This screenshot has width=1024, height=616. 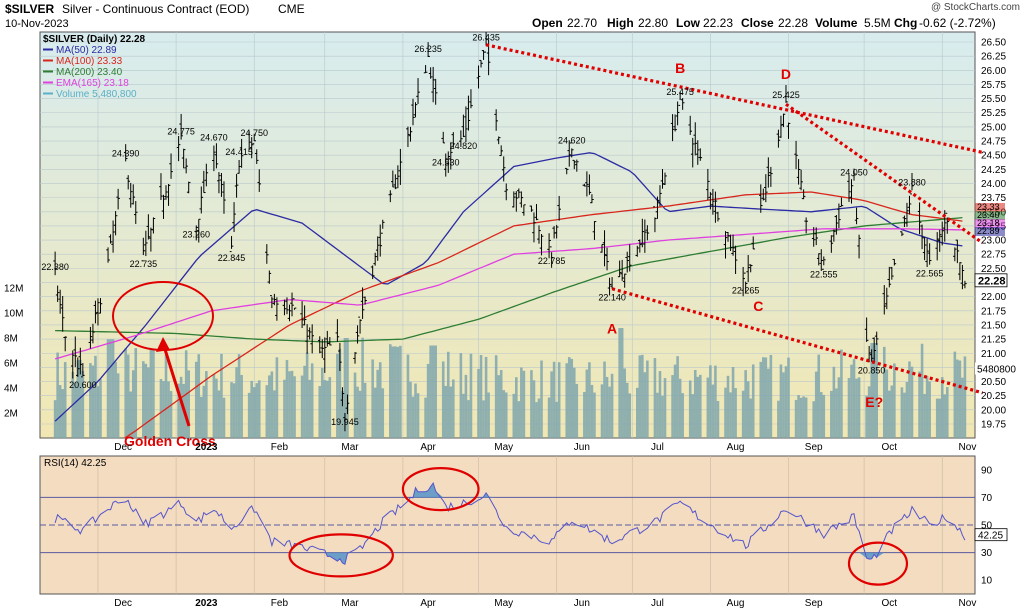 What do you see at coordinates (345, 422) in the screenshot?
I see `peak-label: 19.945` at bounding box center [345, 422].